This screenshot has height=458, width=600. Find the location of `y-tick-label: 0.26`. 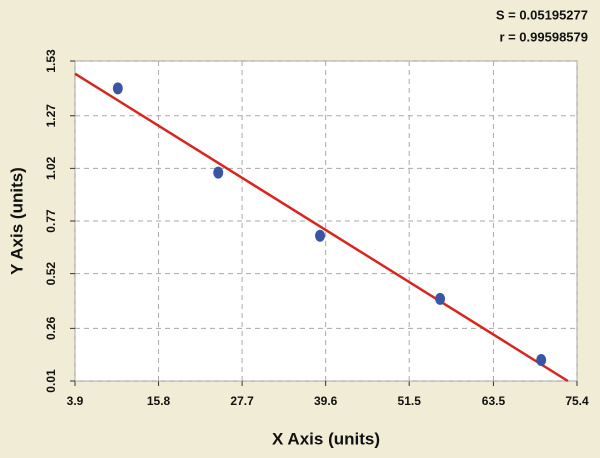

y-tick-label: 0.26 is located at coordinates (51, 328).